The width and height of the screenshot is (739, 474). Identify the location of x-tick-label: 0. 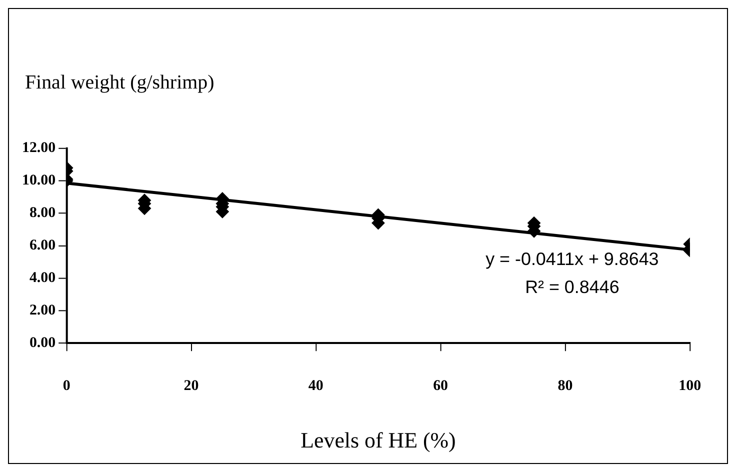
(66, 386).